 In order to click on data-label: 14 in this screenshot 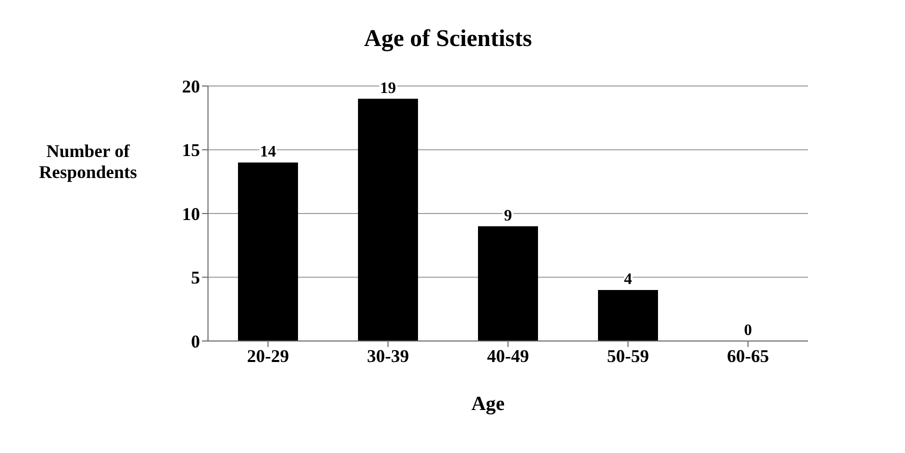, I will do `click(268, 152)`.